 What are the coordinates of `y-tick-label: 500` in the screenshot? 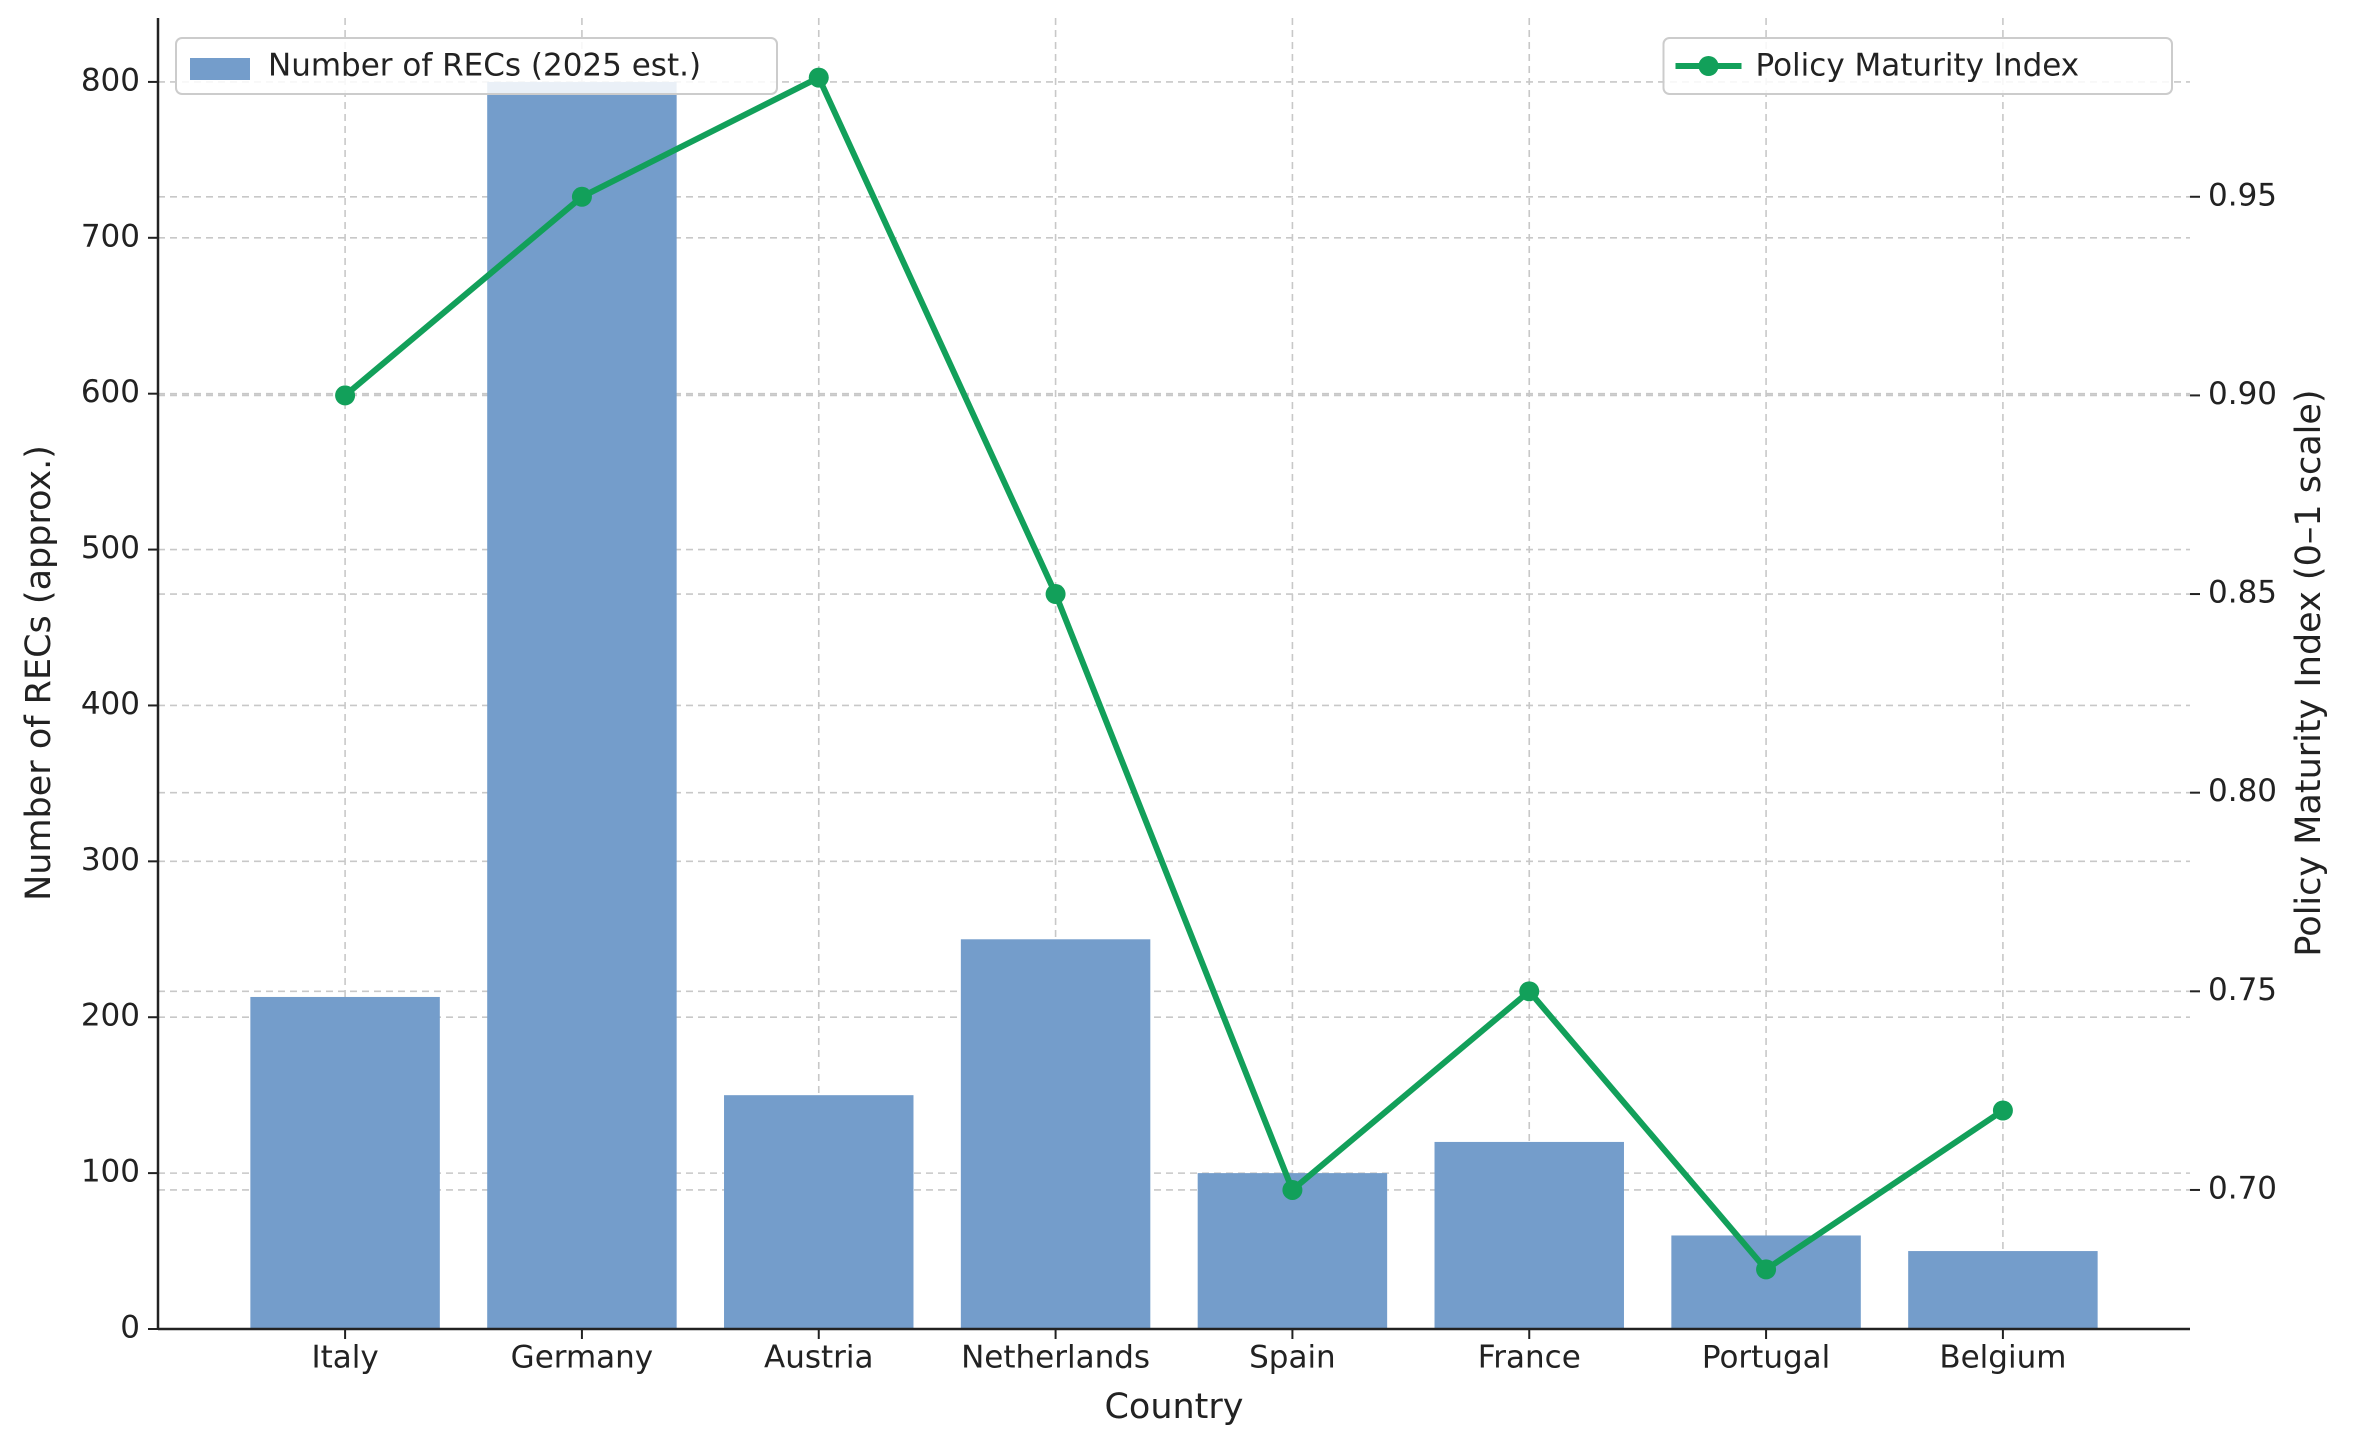 It's located at (110, 548).